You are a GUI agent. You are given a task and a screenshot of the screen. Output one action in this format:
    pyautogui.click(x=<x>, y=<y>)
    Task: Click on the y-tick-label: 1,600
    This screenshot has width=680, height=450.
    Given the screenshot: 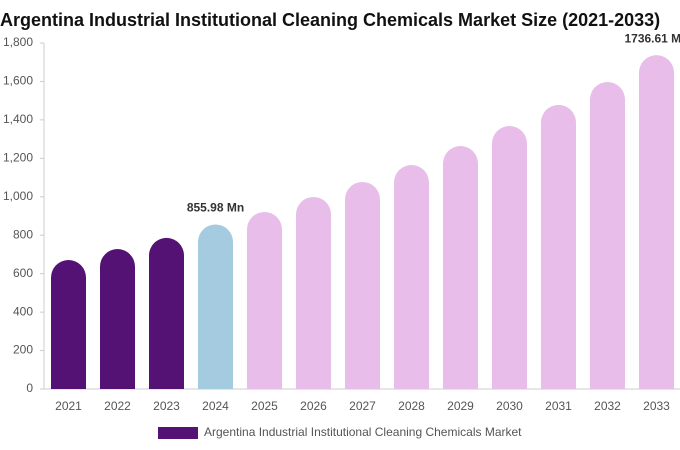 What is the action you would take?
    pyautogui.click(x=18, y=81)
    